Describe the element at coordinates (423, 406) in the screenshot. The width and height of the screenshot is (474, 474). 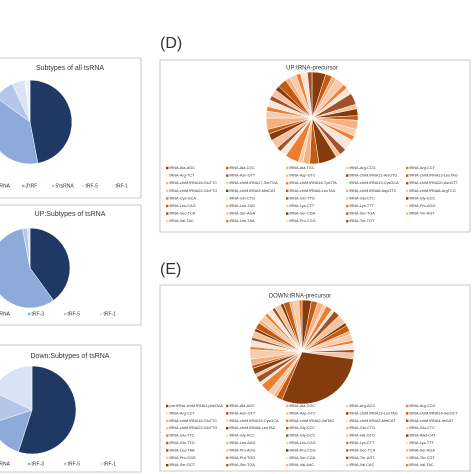
I see `legend-label: tRNA-Arg-CCG` at that location.